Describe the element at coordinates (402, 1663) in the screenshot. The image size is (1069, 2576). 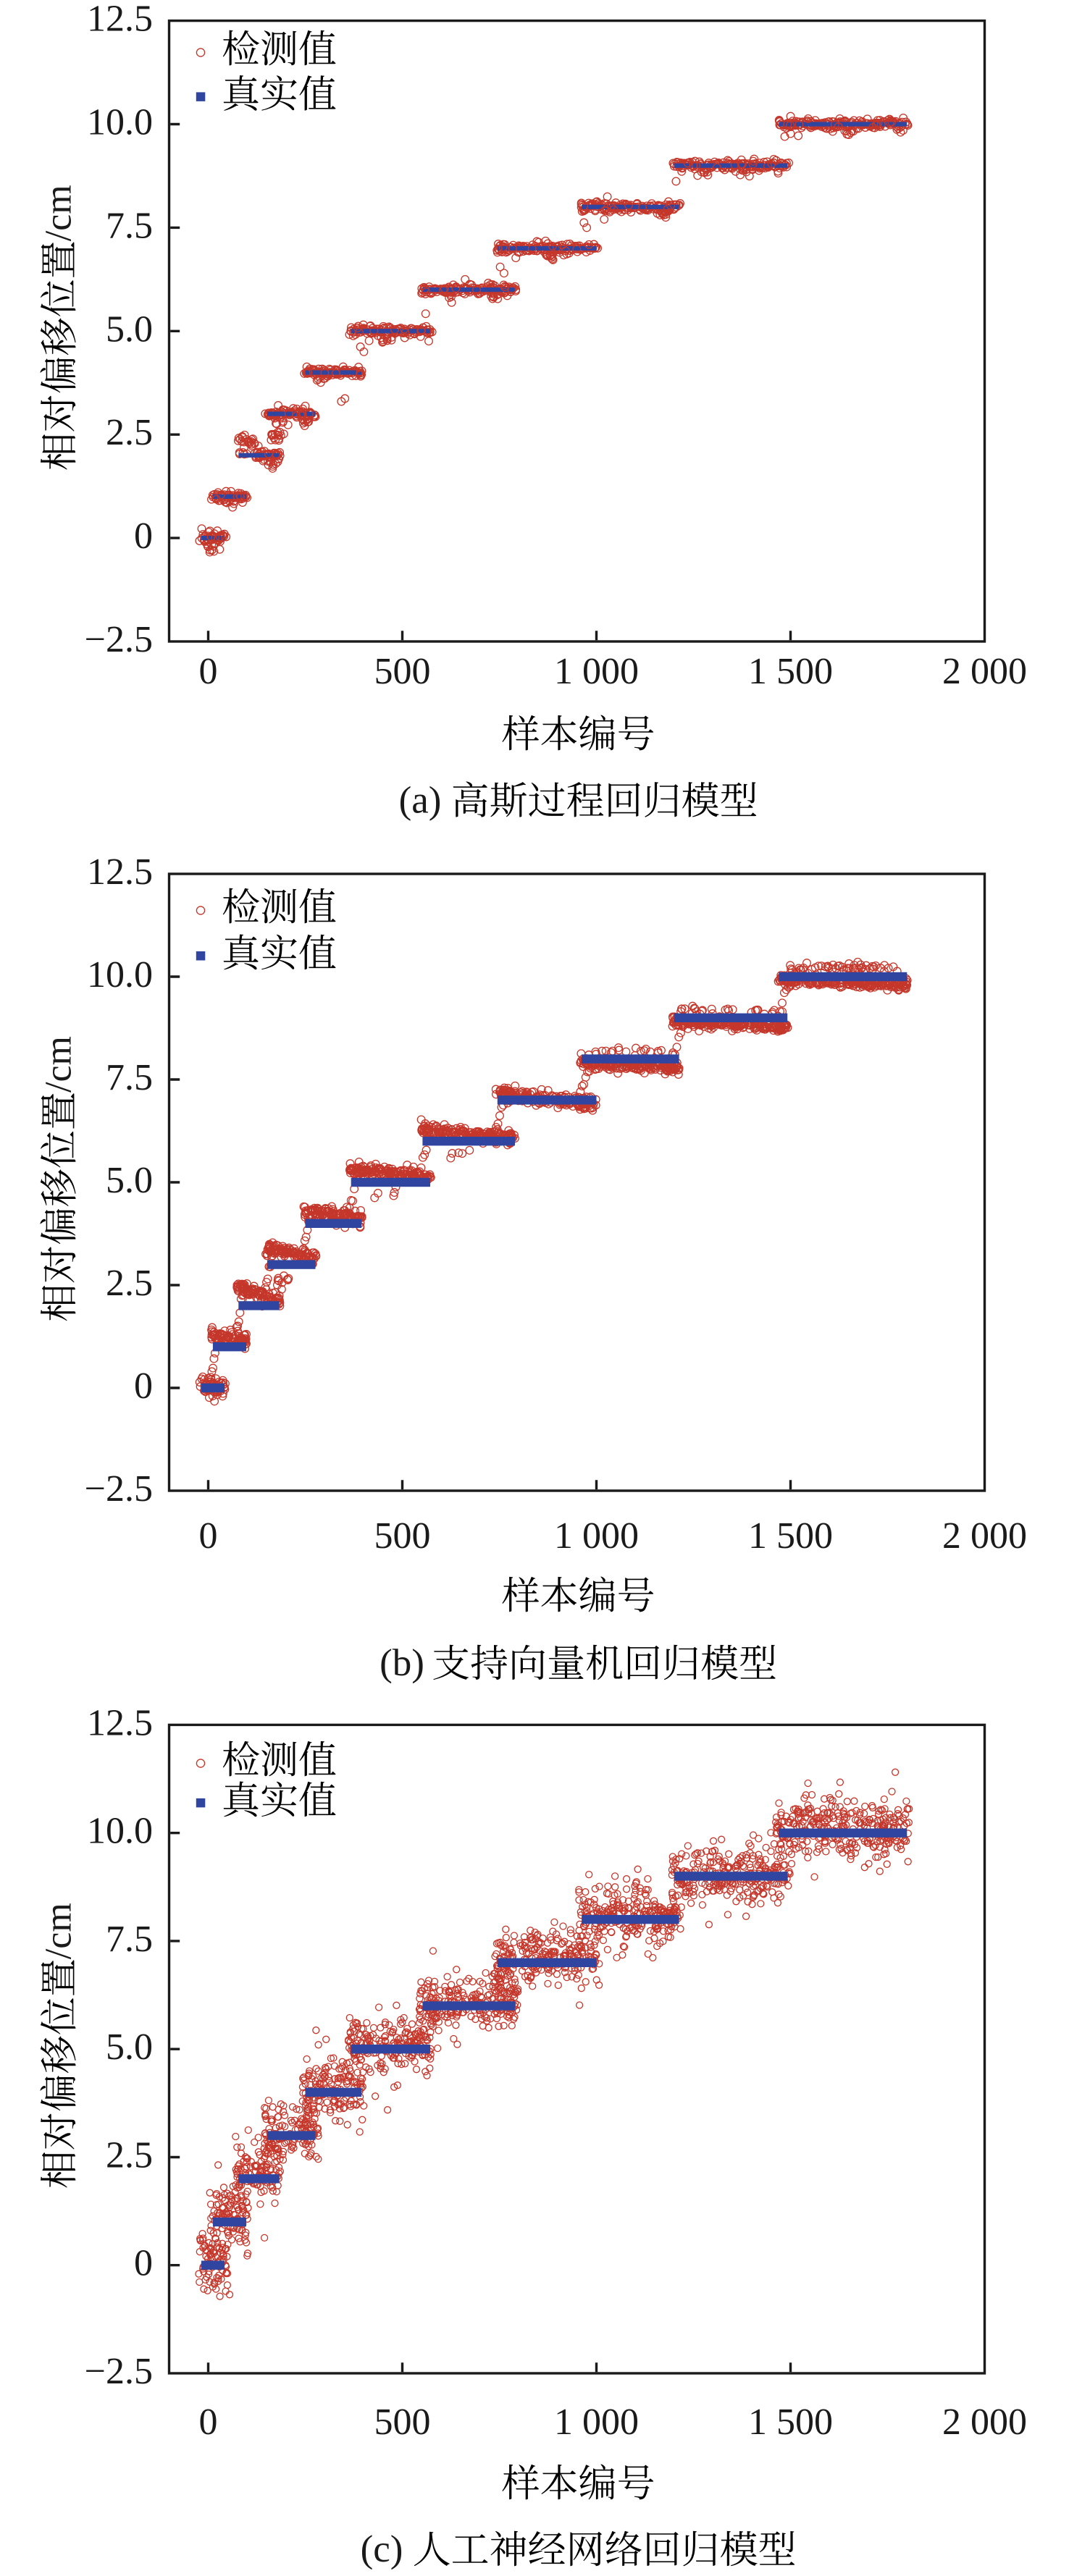
I see `svg-text: (b)` at that location.